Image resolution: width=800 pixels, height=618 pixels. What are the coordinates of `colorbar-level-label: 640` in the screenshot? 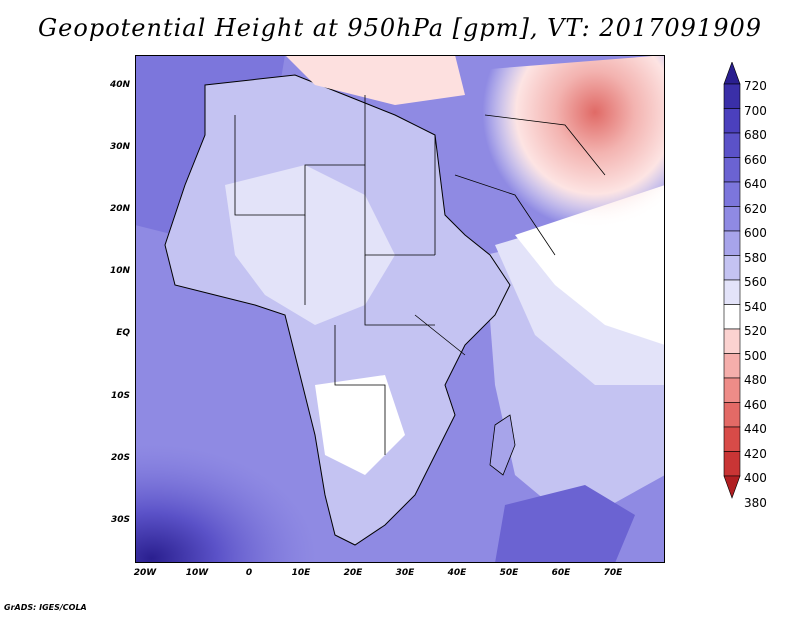 It's located at (755, 184).